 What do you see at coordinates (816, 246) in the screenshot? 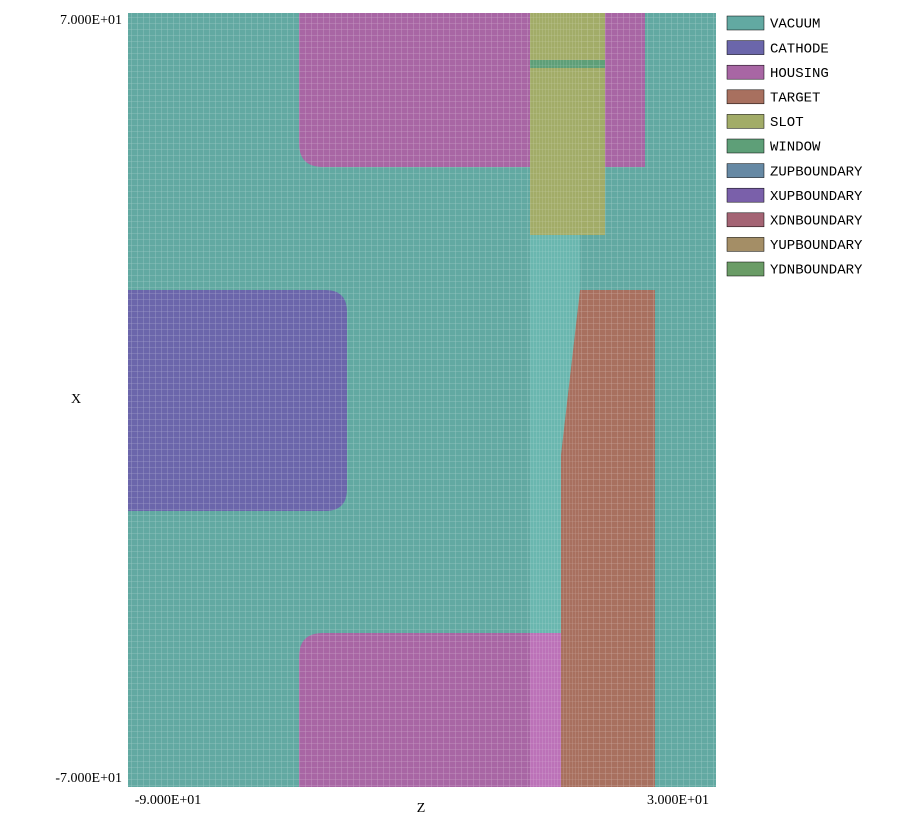
I see `legend-label: YUPBOUNDARY` at bounding box center [816, 246].